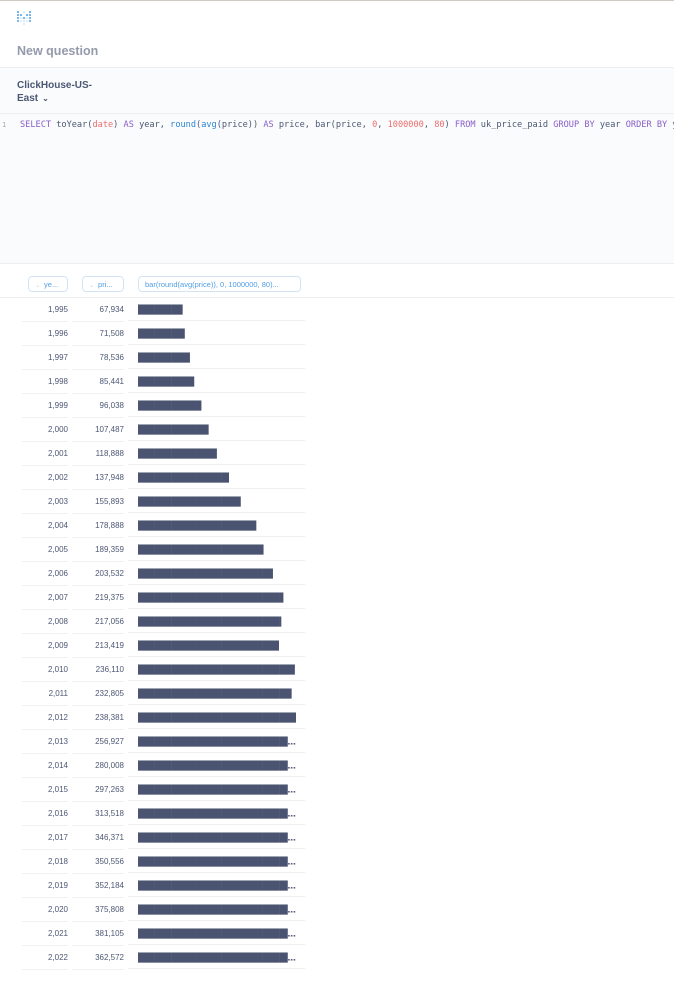  Describe the element at coordinates (45, 382) in the screenshot. I see `year-cell: 1,998` at that location.